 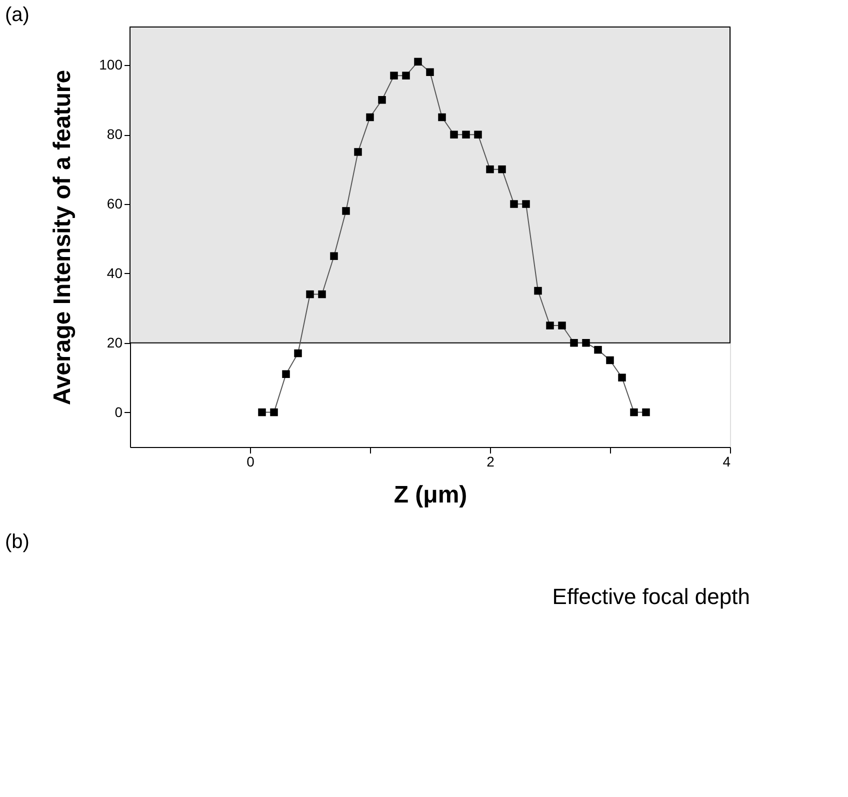 What do you see at coordinates (114, 342) in the screenshot?
I see `y-tick-label: 20` at bounding box center [114, 342].